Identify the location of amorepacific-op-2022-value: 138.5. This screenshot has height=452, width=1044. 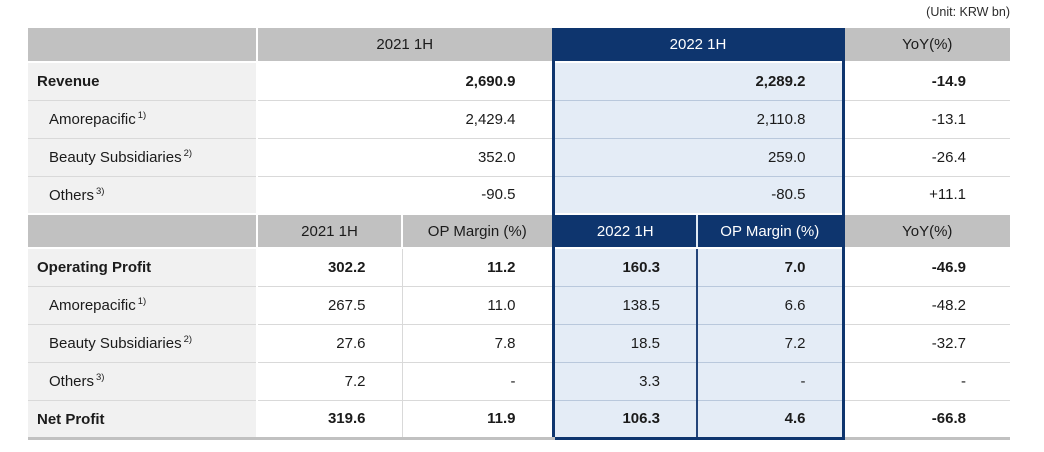
(624, 305).